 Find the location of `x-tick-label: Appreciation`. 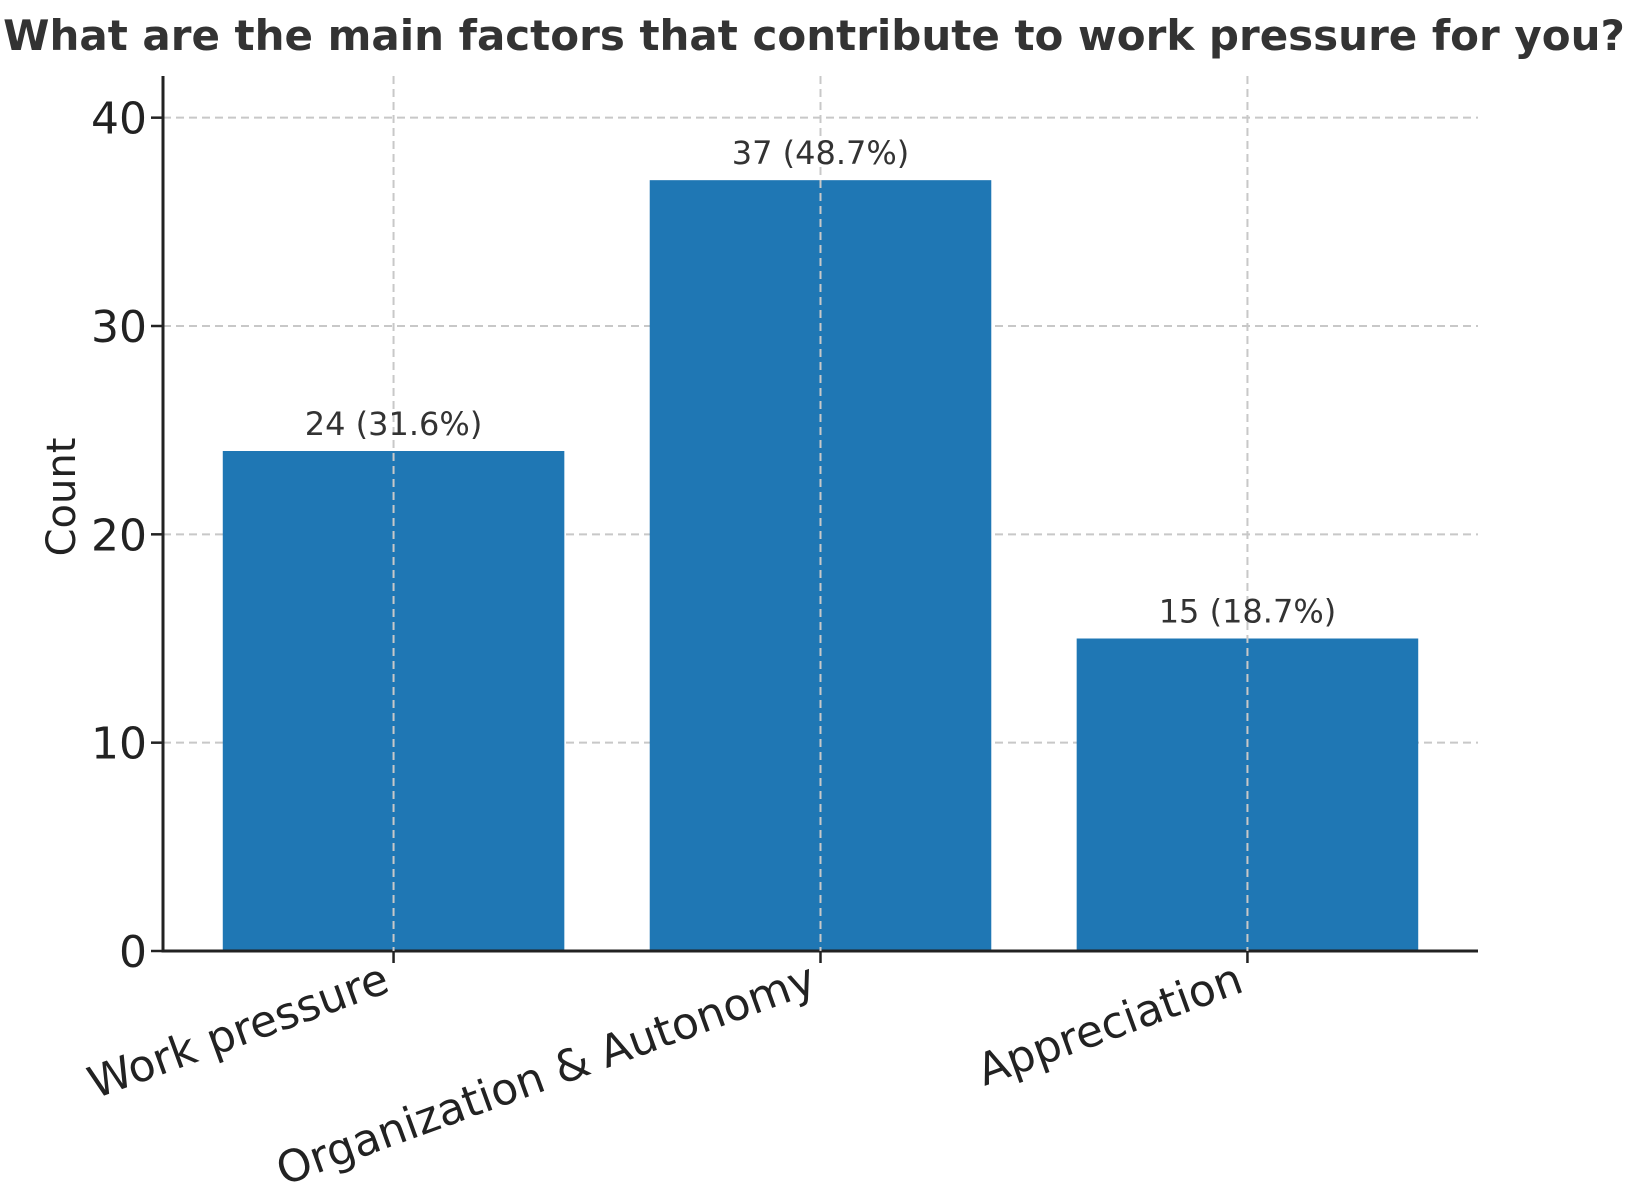

x-tick-label: Appreciation is located at coordinates (1110, 1024).